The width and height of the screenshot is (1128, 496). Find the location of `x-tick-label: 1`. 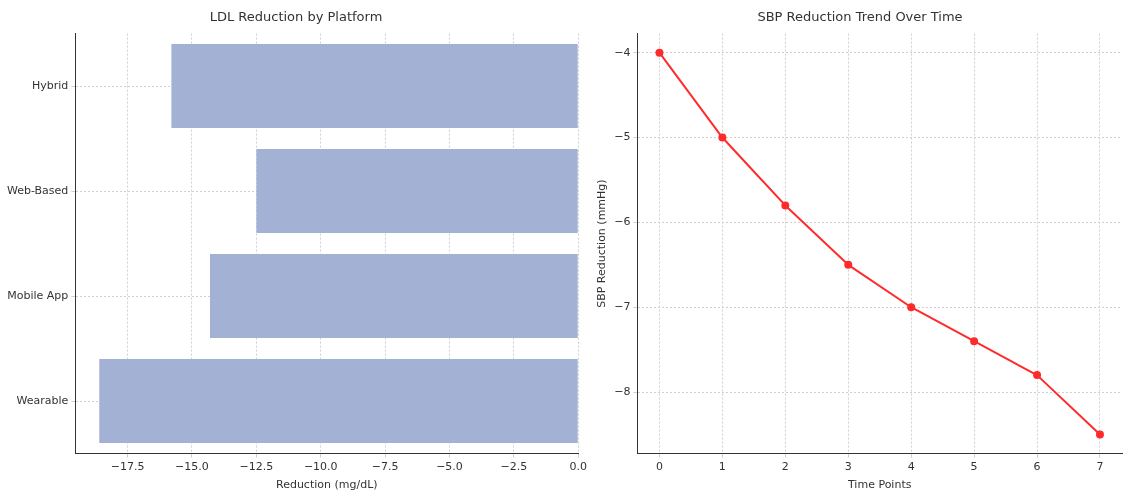

x-tick-label: 1 is located at coordinates (722, 467).